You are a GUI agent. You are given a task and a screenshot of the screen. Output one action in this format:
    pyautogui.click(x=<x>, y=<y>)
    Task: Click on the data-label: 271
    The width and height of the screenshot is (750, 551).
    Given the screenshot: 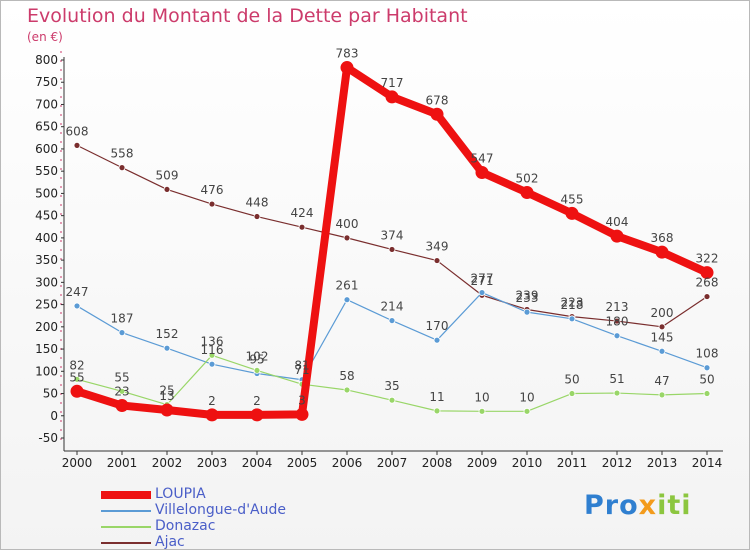 What is the action you would take?
    pyautogui.click(x=482, y=281)
    